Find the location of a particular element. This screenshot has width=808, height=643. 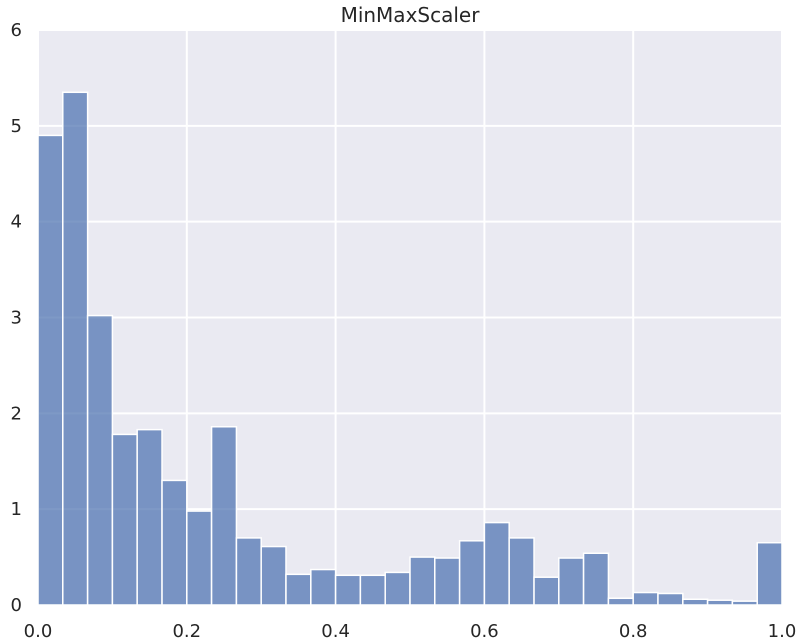

y-tick-label: 3 is located at coordinates (16, 318).